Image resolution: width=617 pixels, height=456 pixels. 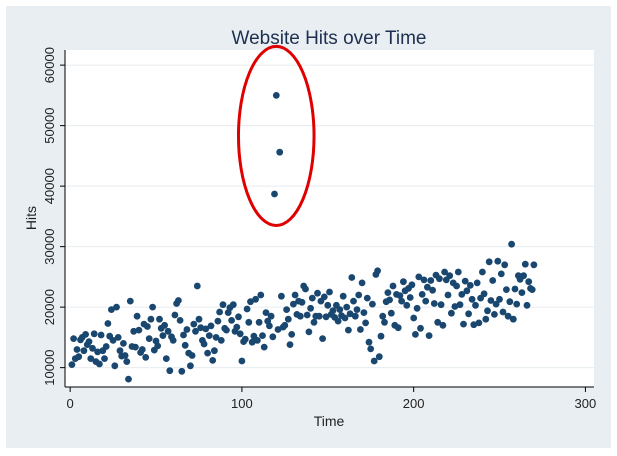 What do you see at coordinates (49, 368) in the screenshot?
I see `y-tick-label: 10000` at bounding box center [49, 368].